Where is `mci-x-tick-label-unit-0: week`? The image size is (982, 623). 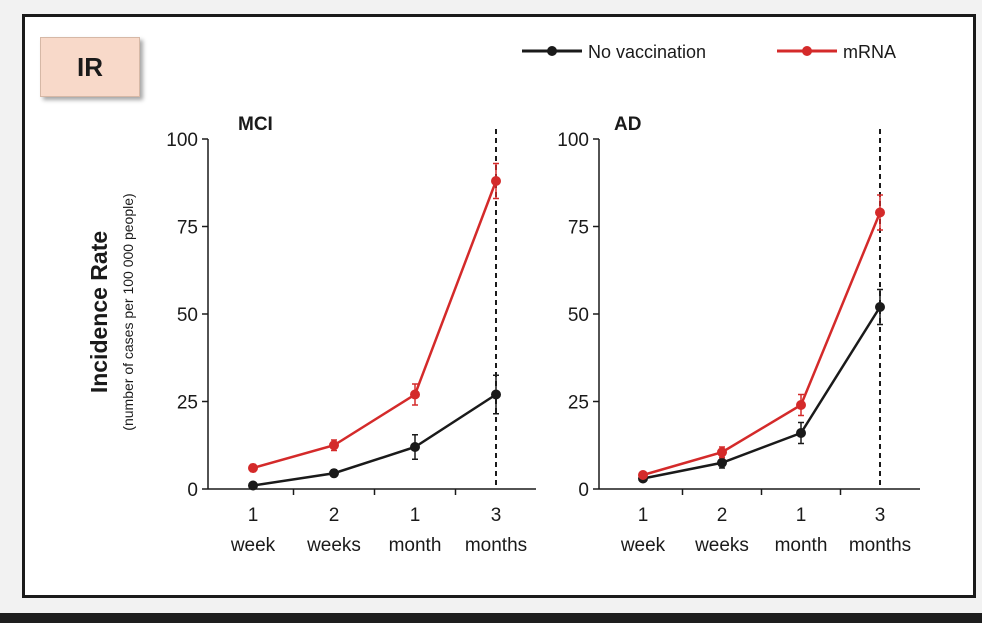
mci-x-tick-label-unit-0: week is located at coordinates (253, 545).